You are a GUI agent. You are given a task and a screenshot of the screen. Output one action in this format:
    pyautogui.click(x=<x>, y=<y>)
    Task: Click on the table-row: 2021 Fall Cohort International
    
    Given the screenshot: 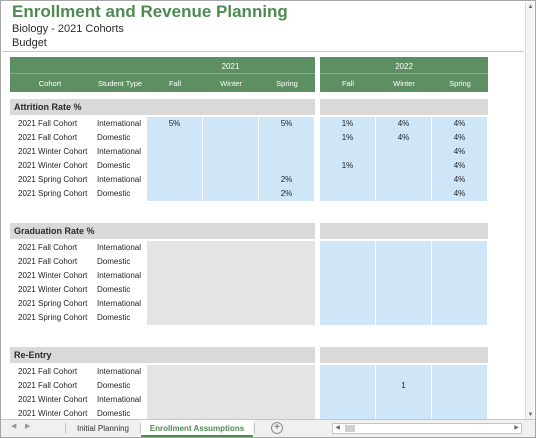 What is the action you would take?
    pyautogui.click(x=250, y=372)
    